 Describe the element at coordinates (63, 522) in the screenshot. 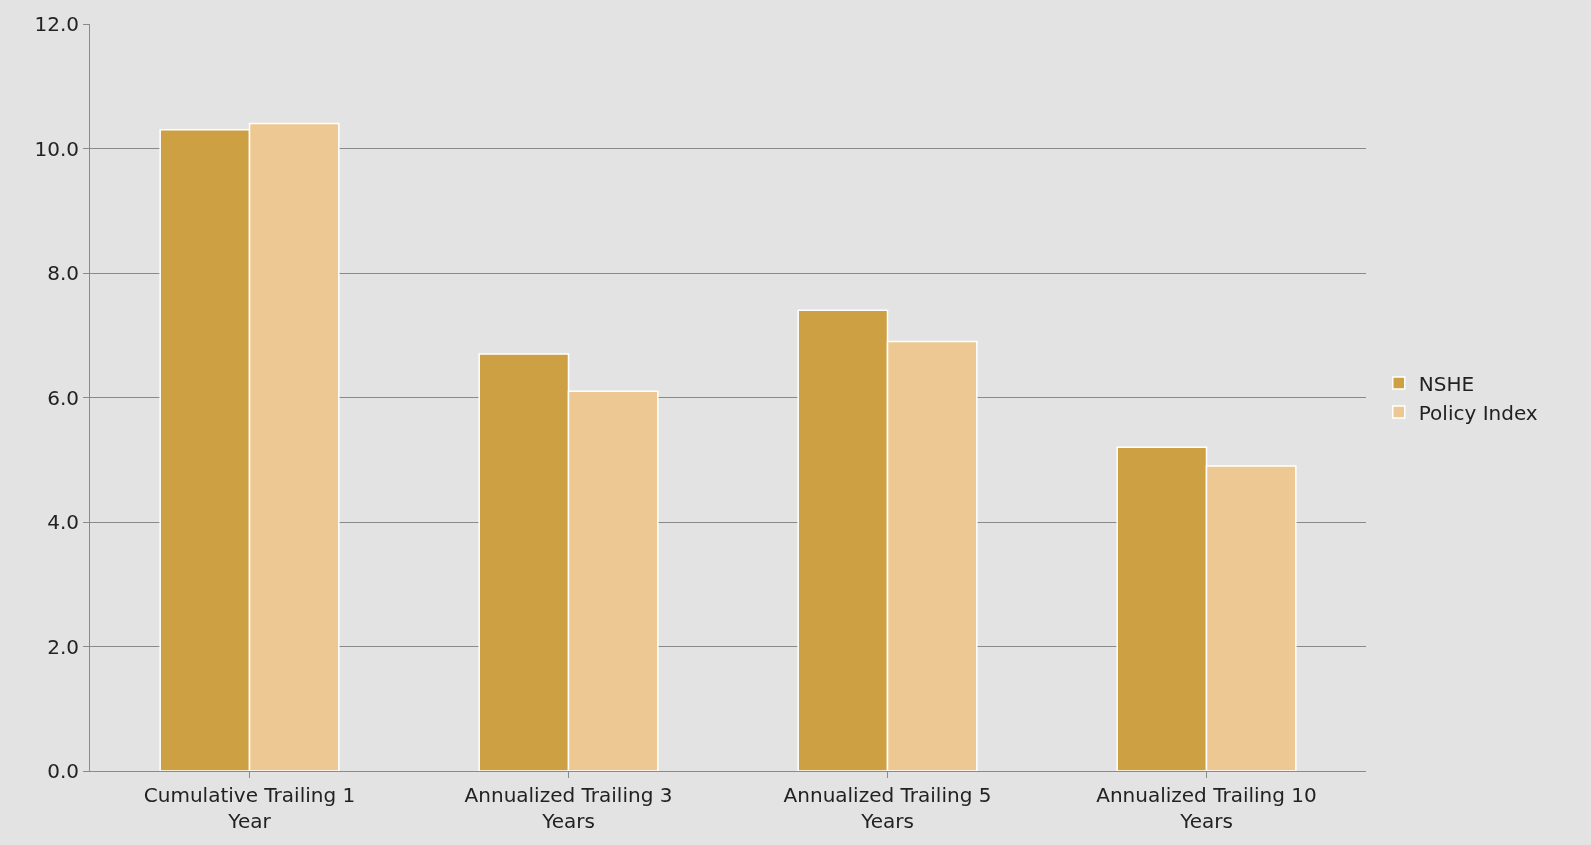

I see `y-tick-label: 4.0` at that location.